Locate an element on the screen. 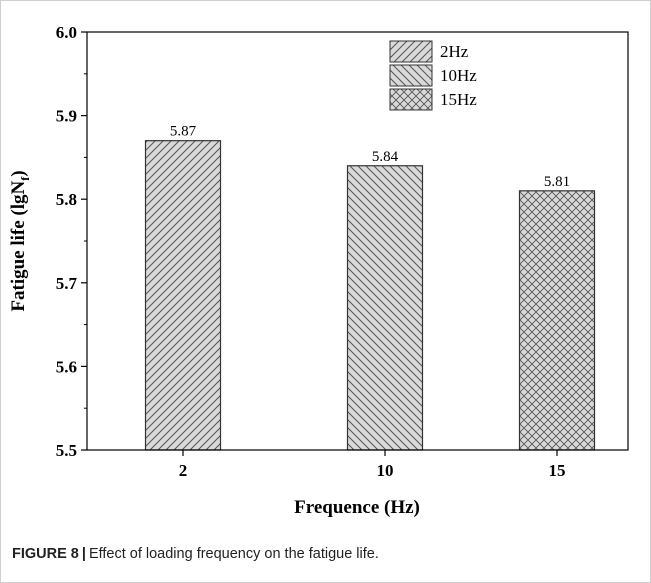  y-tick-label: 5.9 is located at coordinates (66, 116).